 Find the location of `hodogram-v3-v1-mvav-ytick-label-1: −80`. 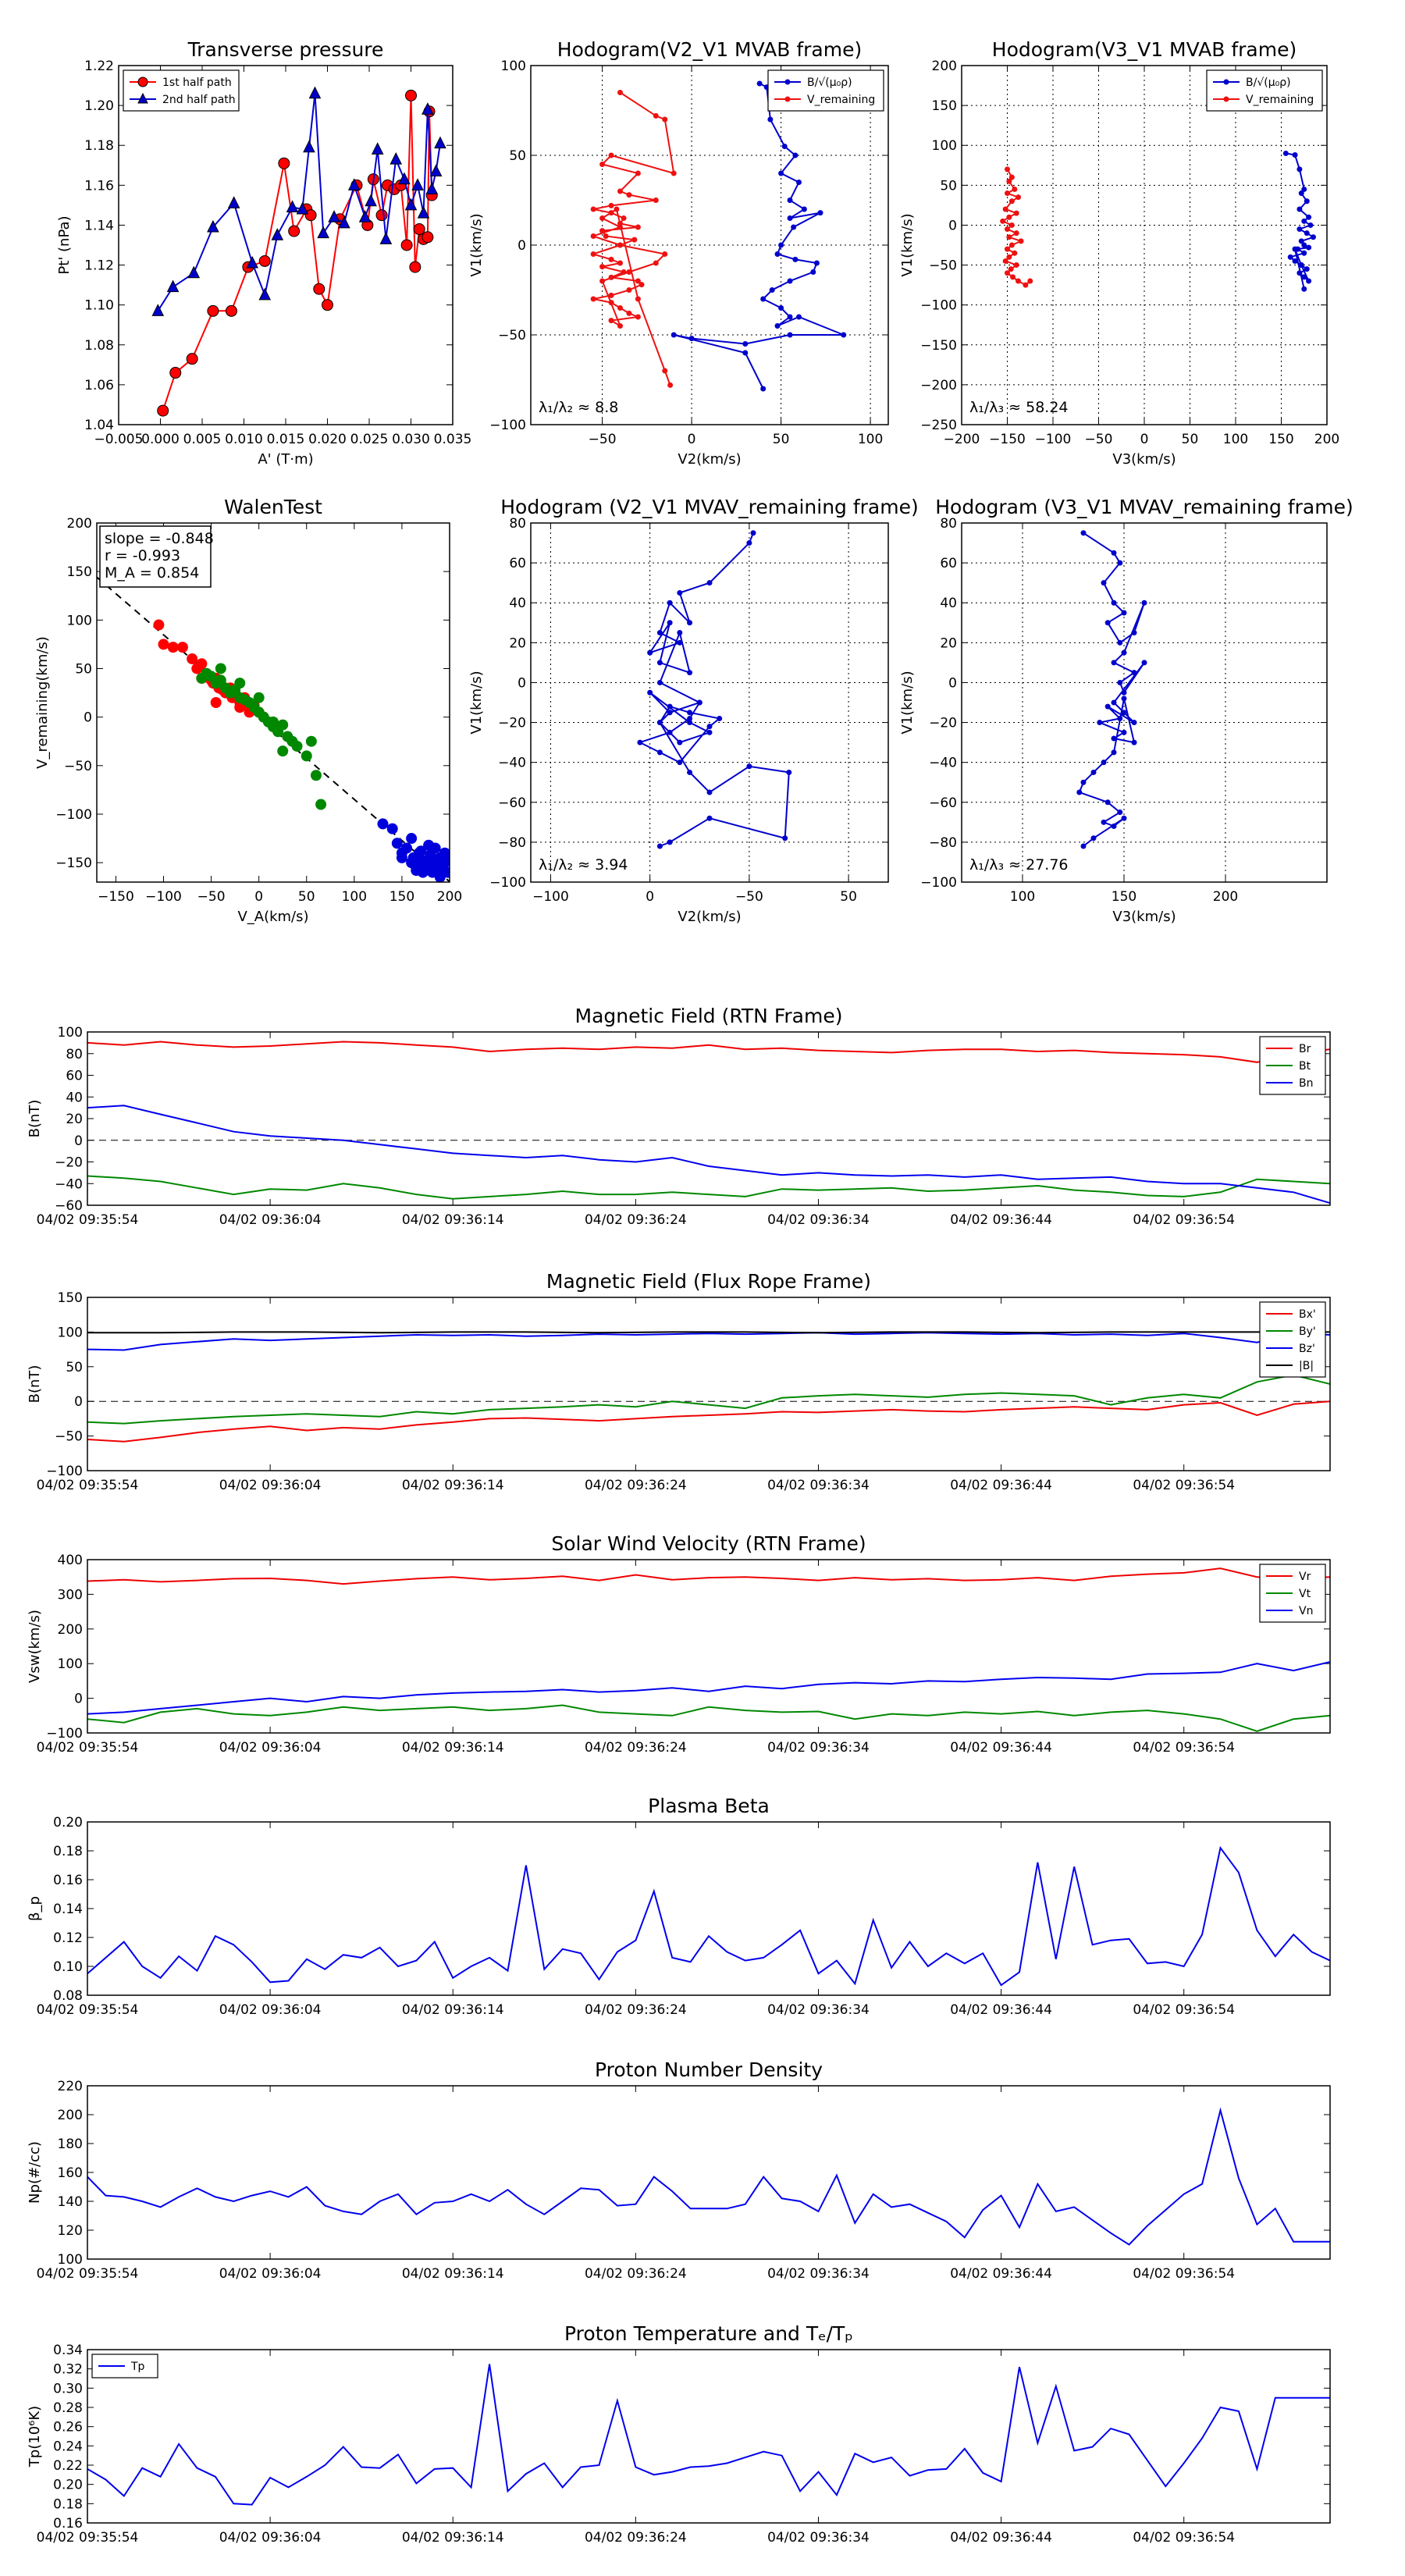

hodogram-v3-v1-mvav-ytick-label-1: −80 is located at coordinates (943, 843).